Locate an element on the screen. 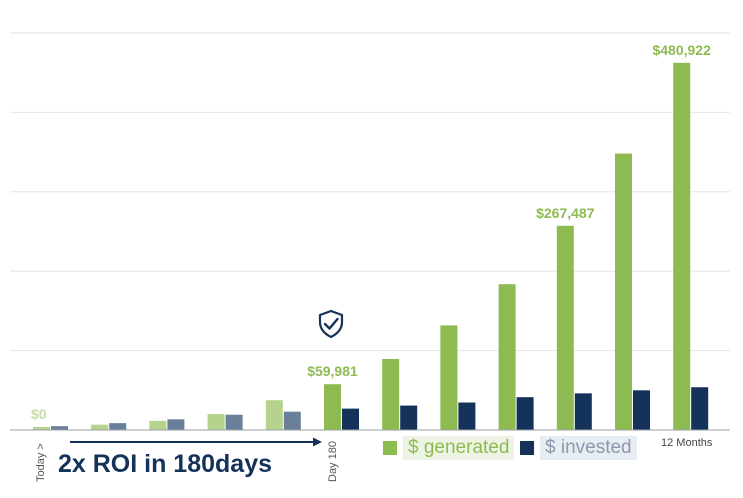  legend-item-generated: $ generated is located at coordinates (449, 448).